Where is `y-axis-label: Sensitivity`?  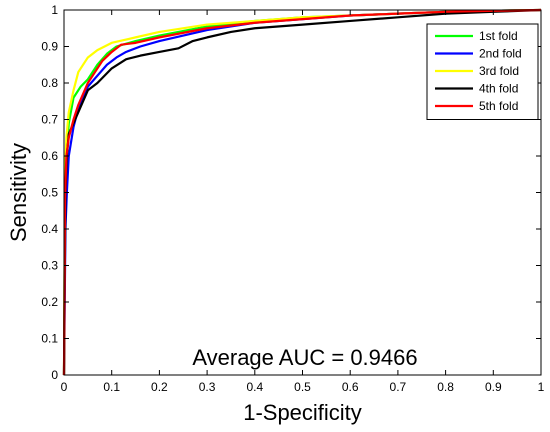 y-axis-label: Sensitivity is located at coordinates (18, 192).